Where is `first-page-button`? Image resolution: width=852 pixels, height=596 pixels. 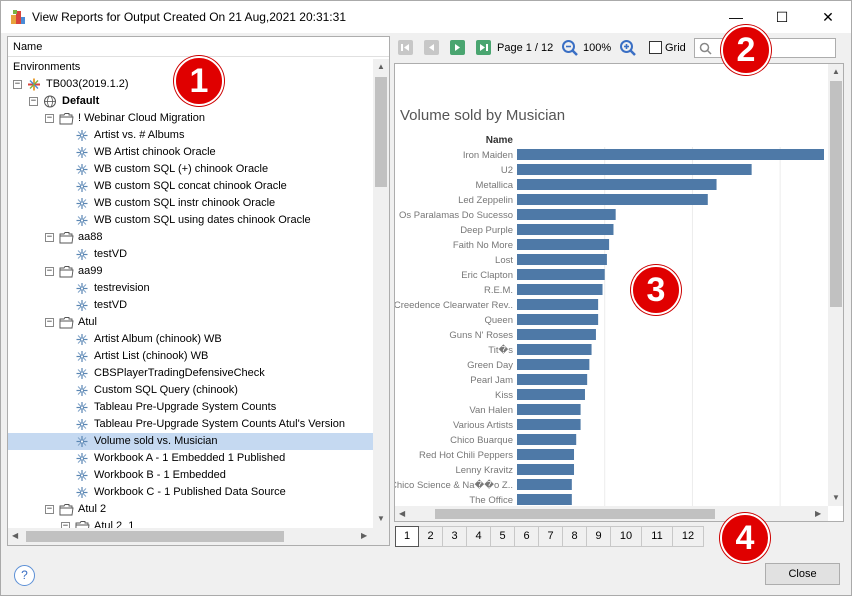
first-page-button is located at coordinates (405, 47).